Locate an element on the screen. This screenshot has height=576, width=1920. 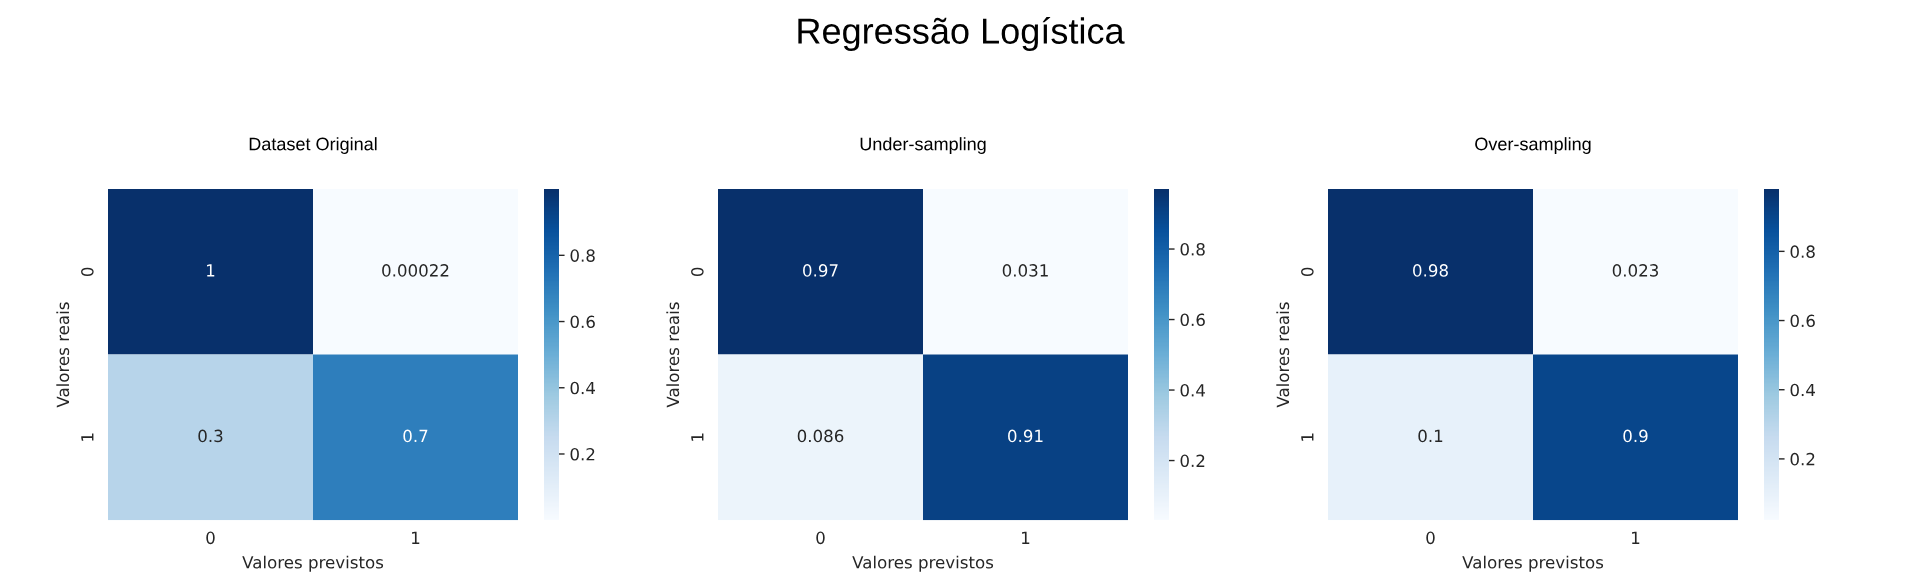
chart-title: Dataset Original is located at coordinates (313, 145).